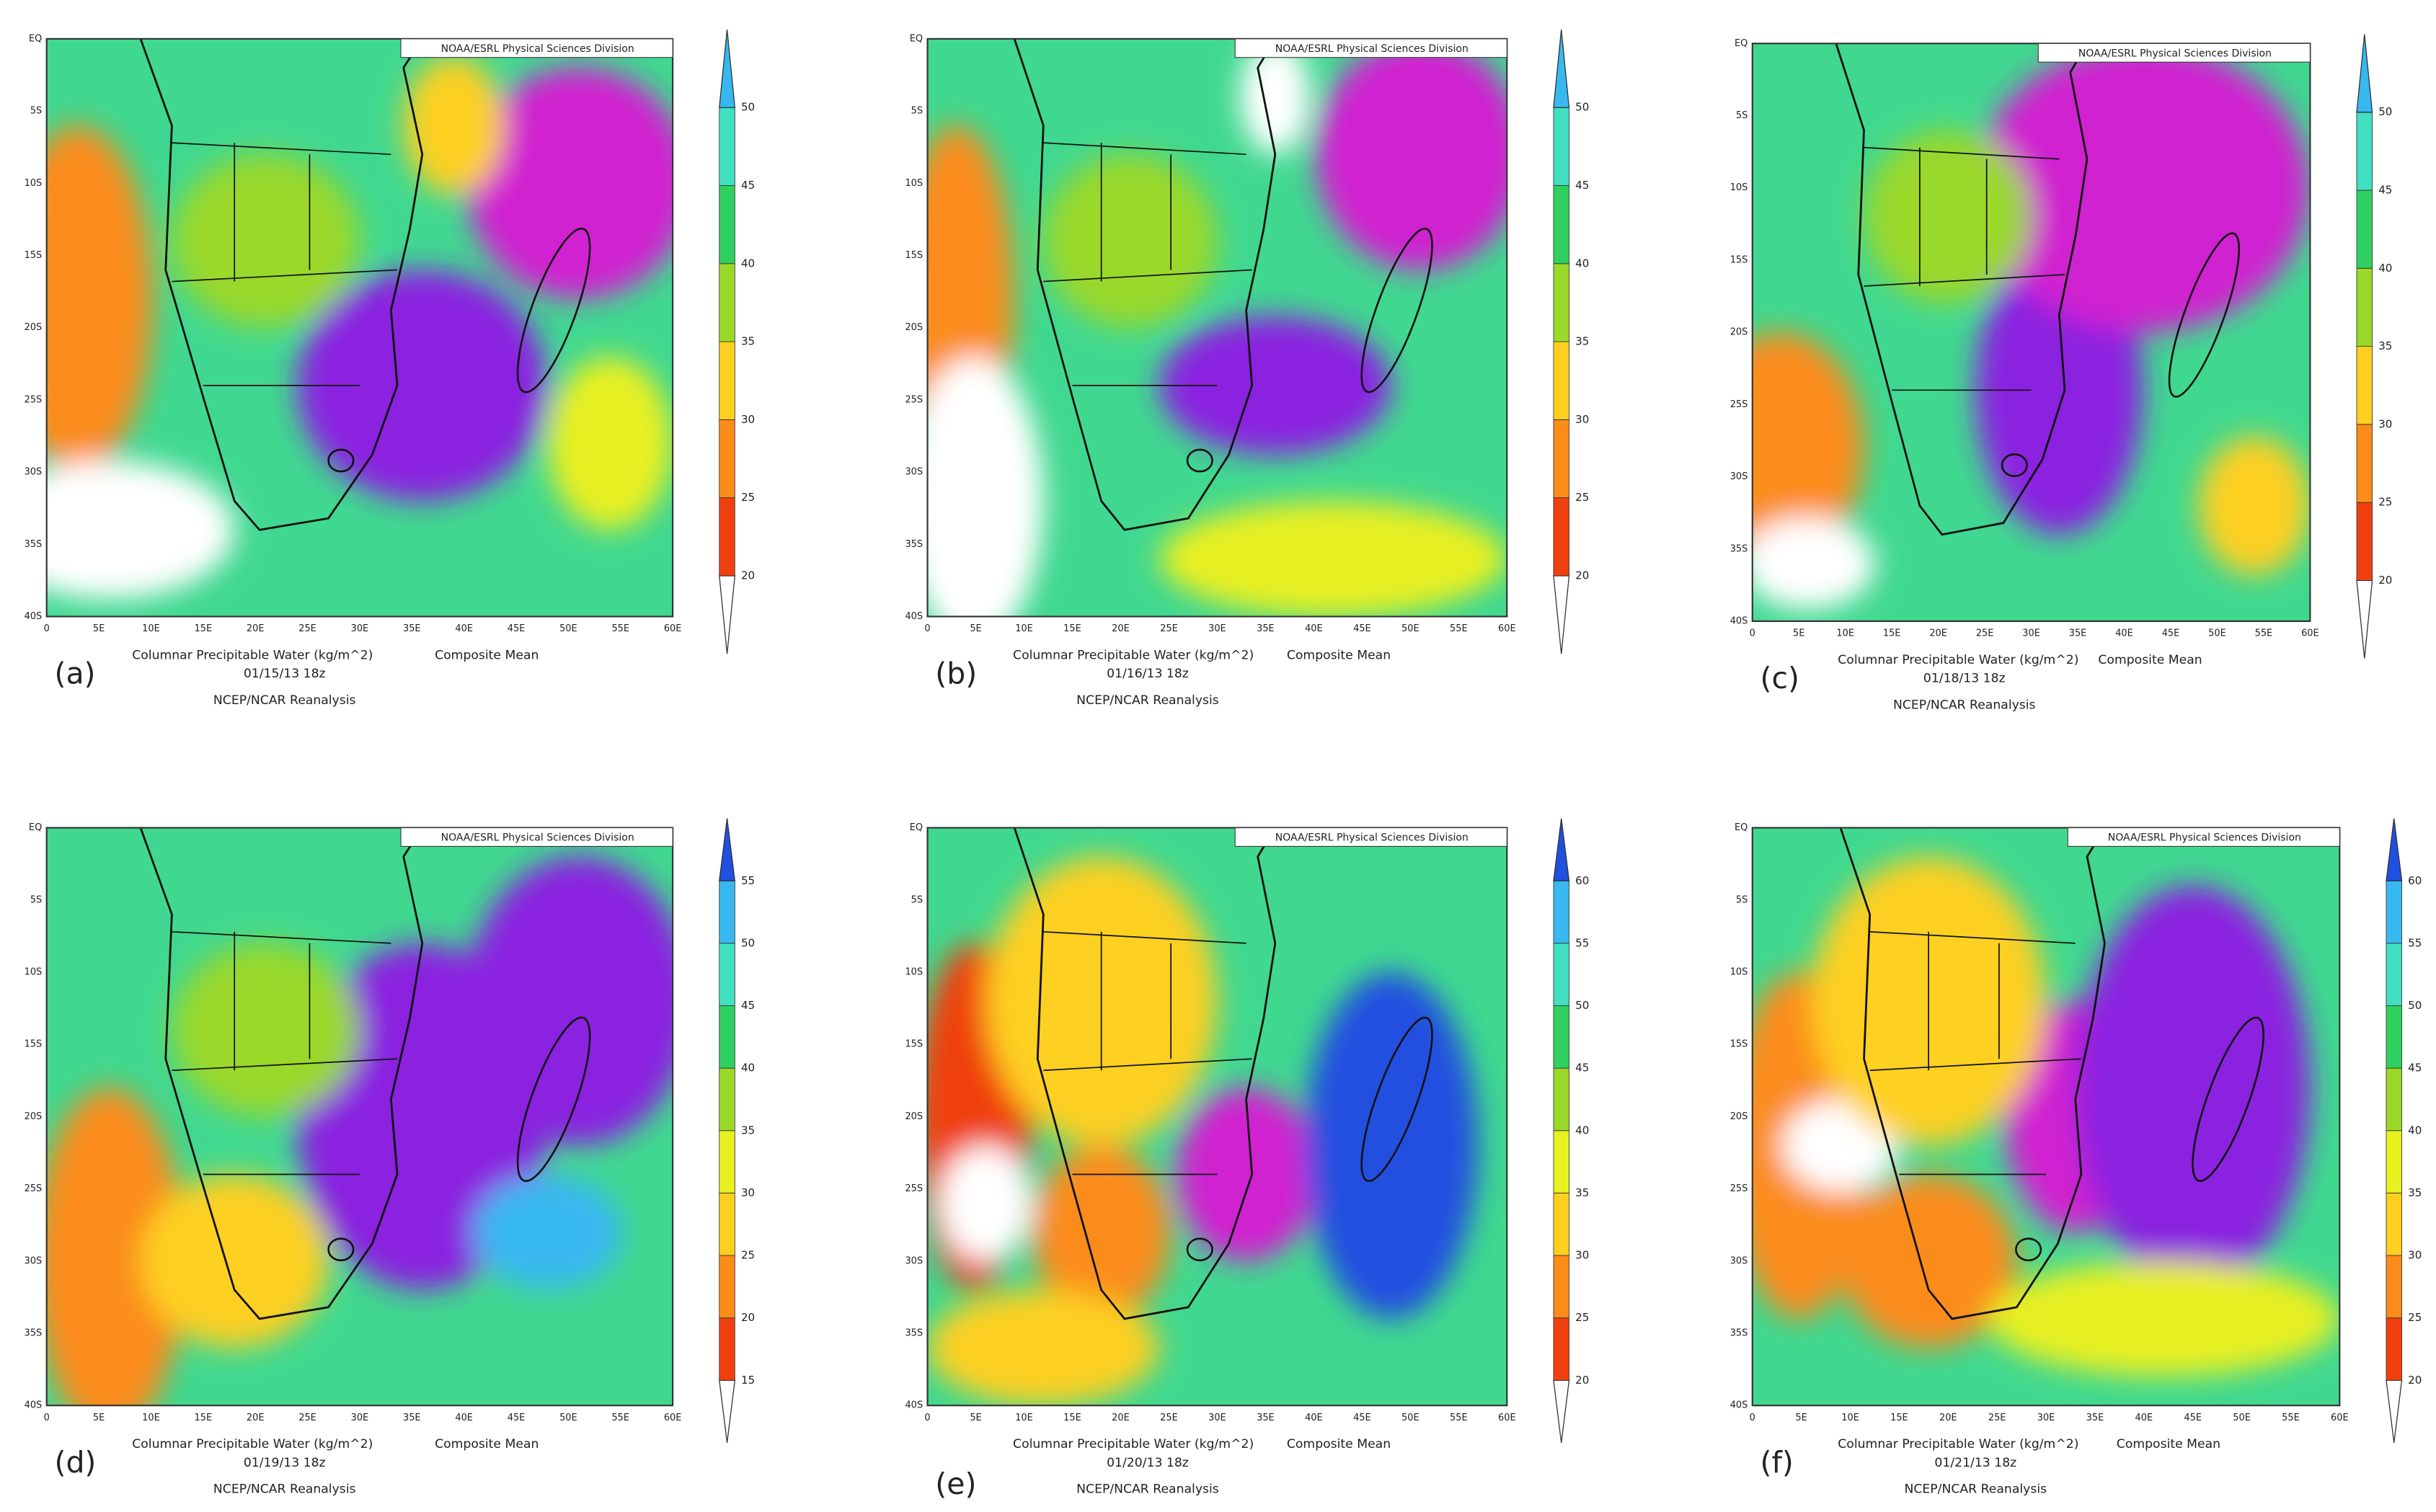 This screenshot has width=2436, height=1512. Describe the element at coordinates (1266, 1418) in the screenshot. I see `x-tick-label: 35E` at that location.